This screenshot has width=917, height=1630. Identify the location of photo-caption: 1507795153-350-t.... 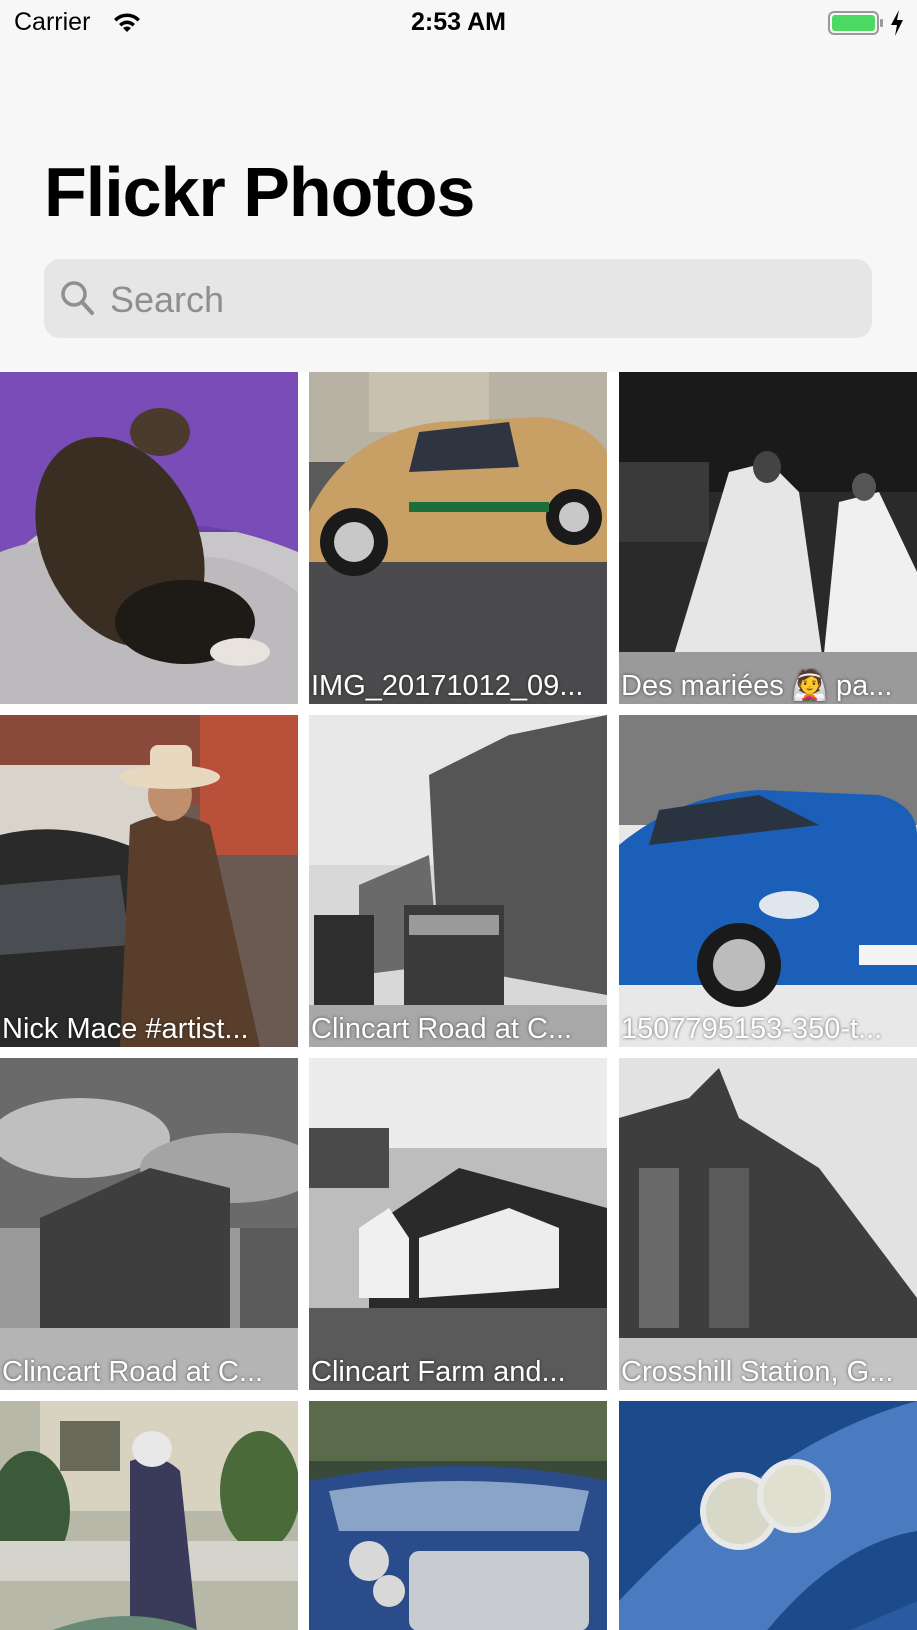
(752, 1029).